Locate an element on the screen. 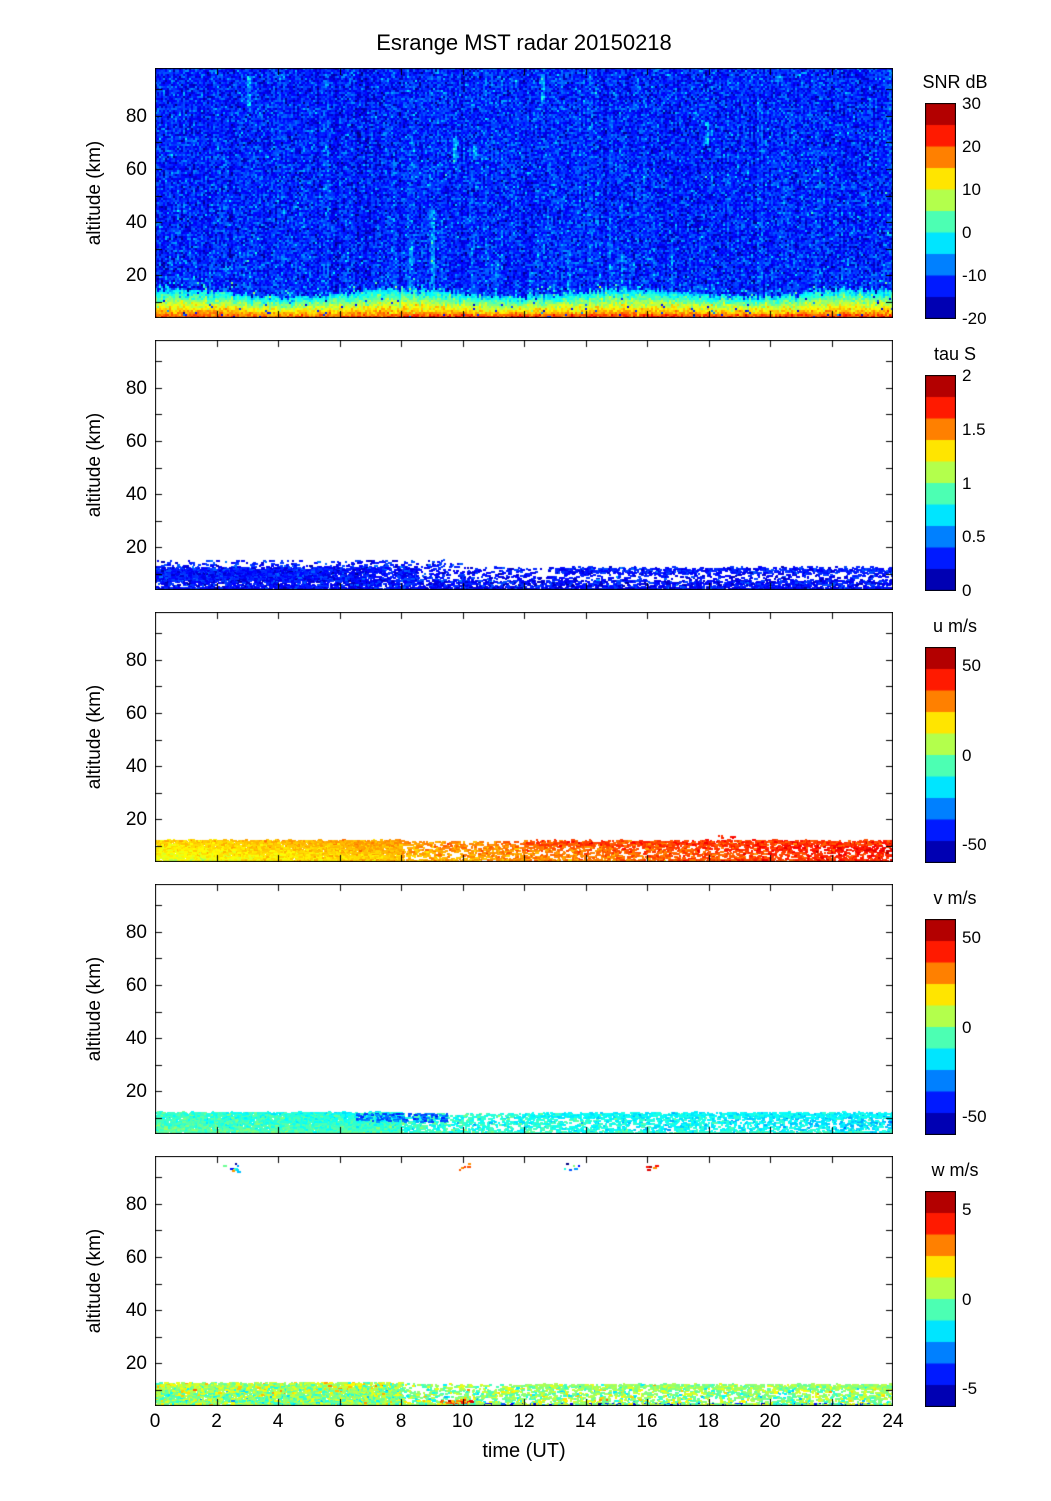 The width and height of the screenshot is (1051, 1501). x-tick-label: 14 is located at coordinates (585, 1421).